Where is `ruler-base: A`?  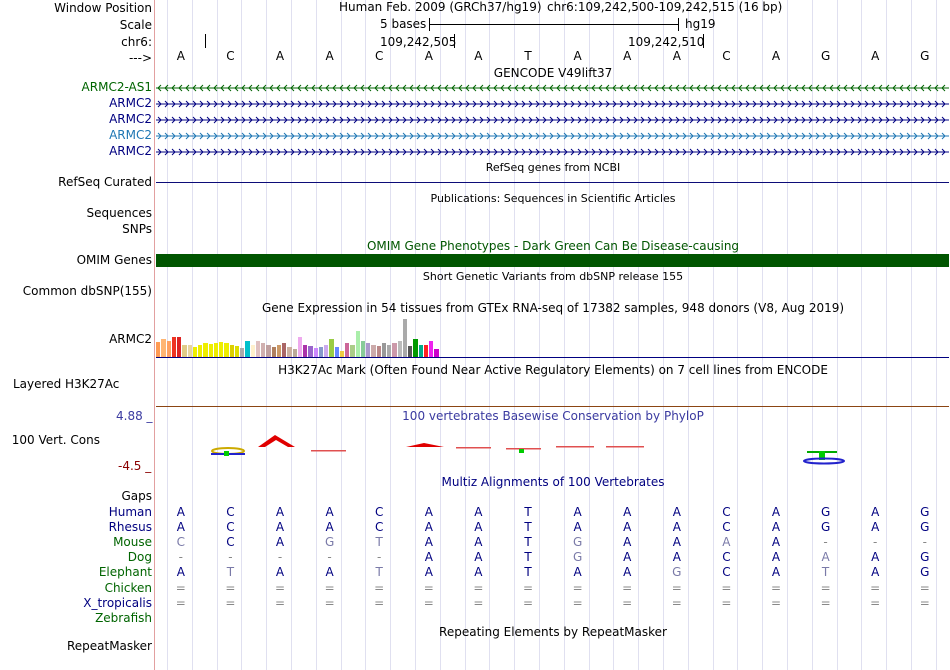 ruler-base: A is located at coordinates (676, 56).